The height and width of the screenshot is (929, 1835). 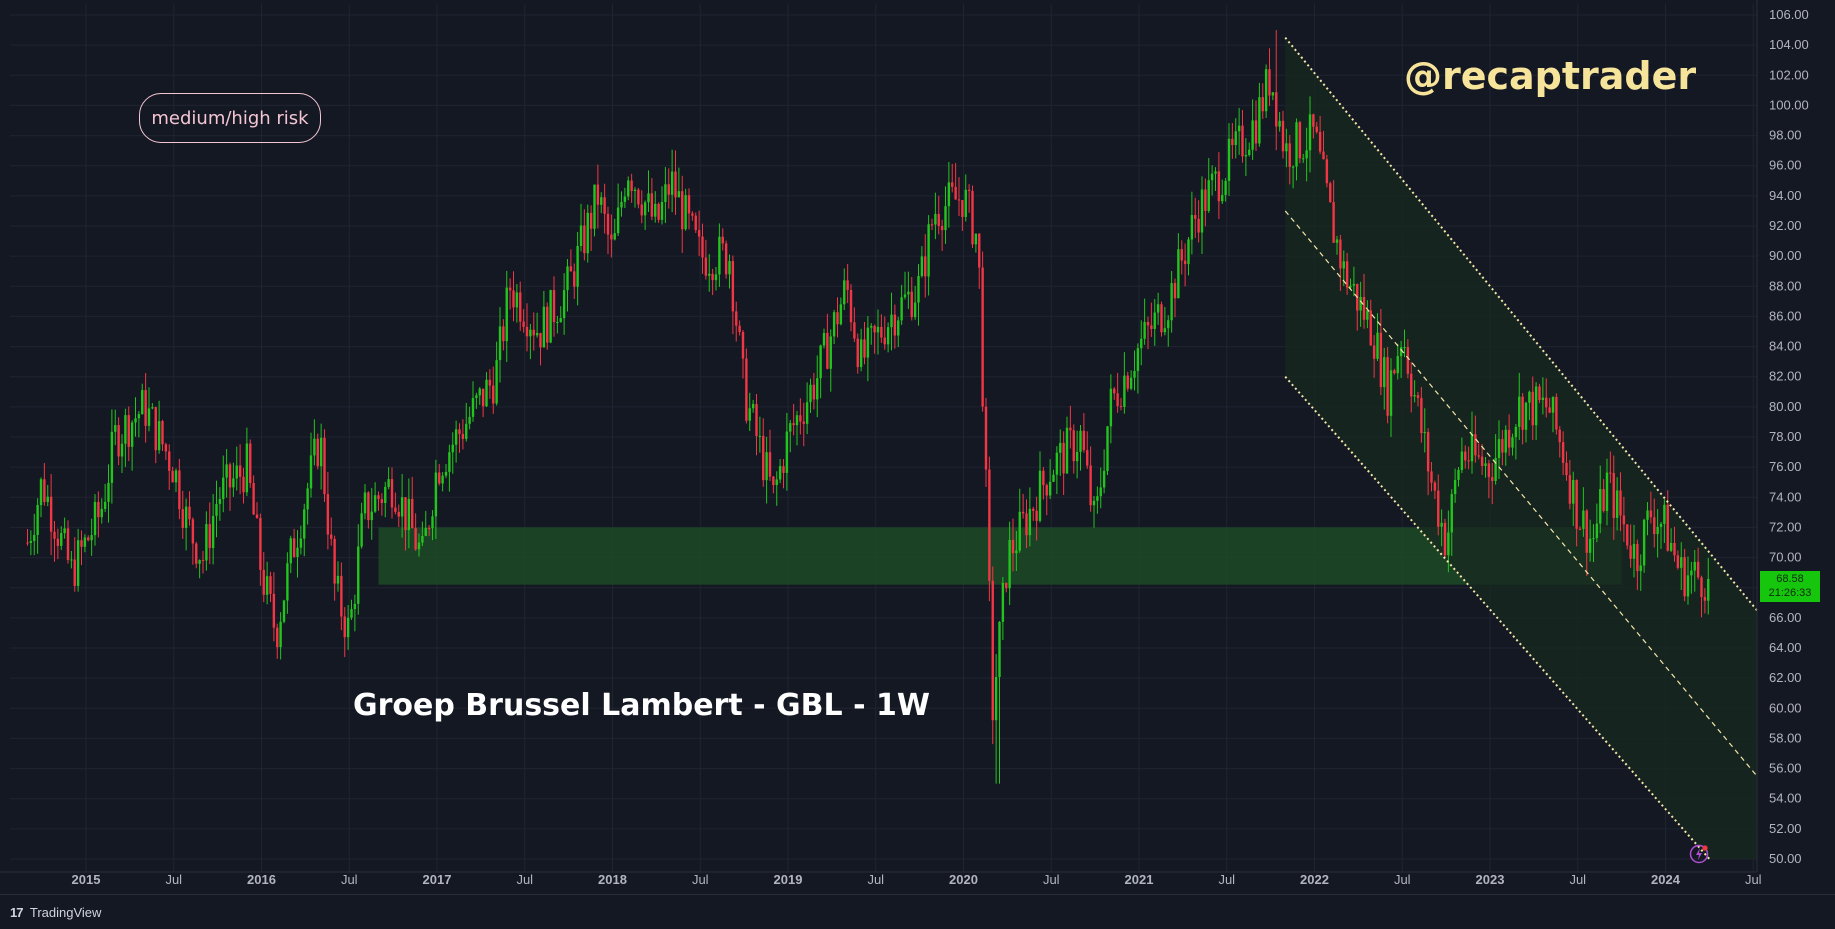 I want to click on x-tick-label: Jul, so click(x=524, y=879).